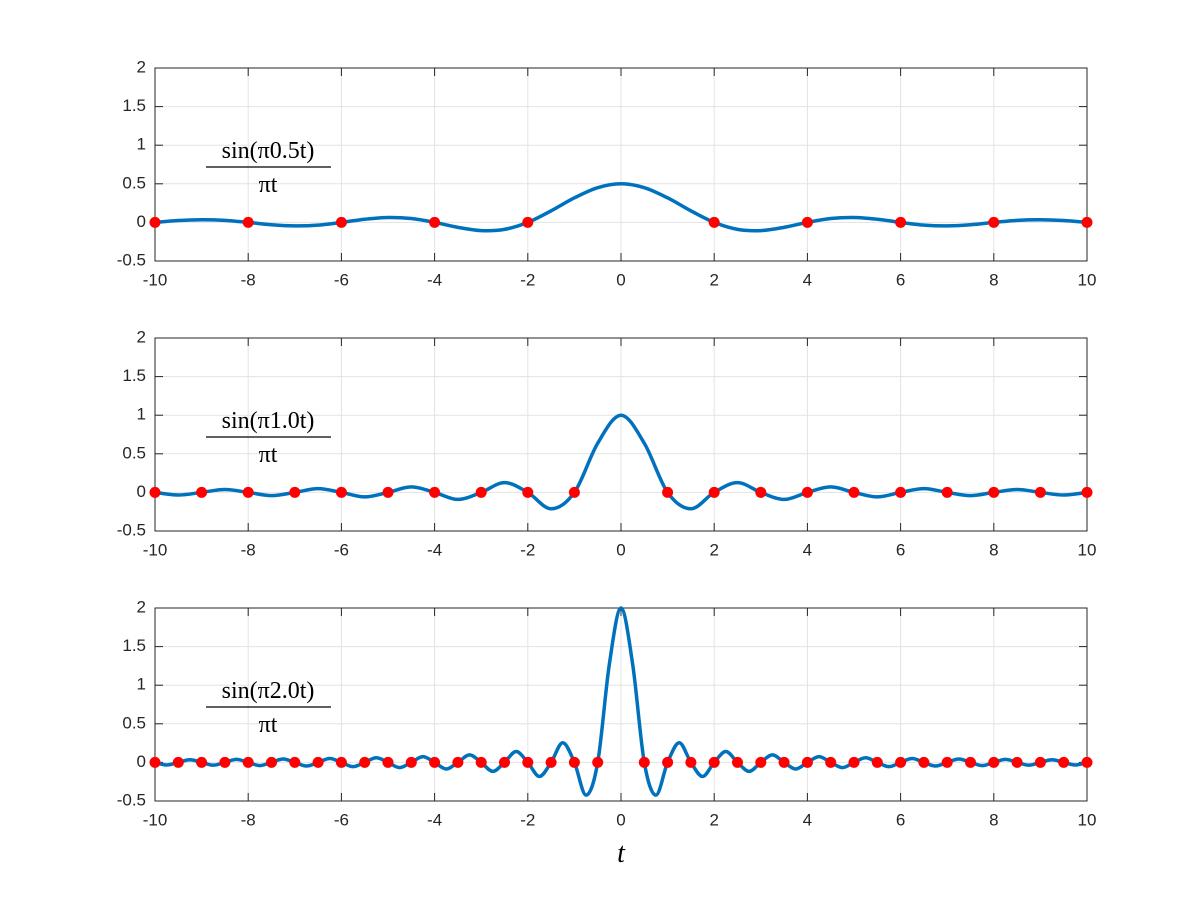 This screenshot has width=1200, height=900. What do you see at coordinates (621, 853) in the screenshot?
I see `x-axis-label: t` at bounding box center [621, 853].